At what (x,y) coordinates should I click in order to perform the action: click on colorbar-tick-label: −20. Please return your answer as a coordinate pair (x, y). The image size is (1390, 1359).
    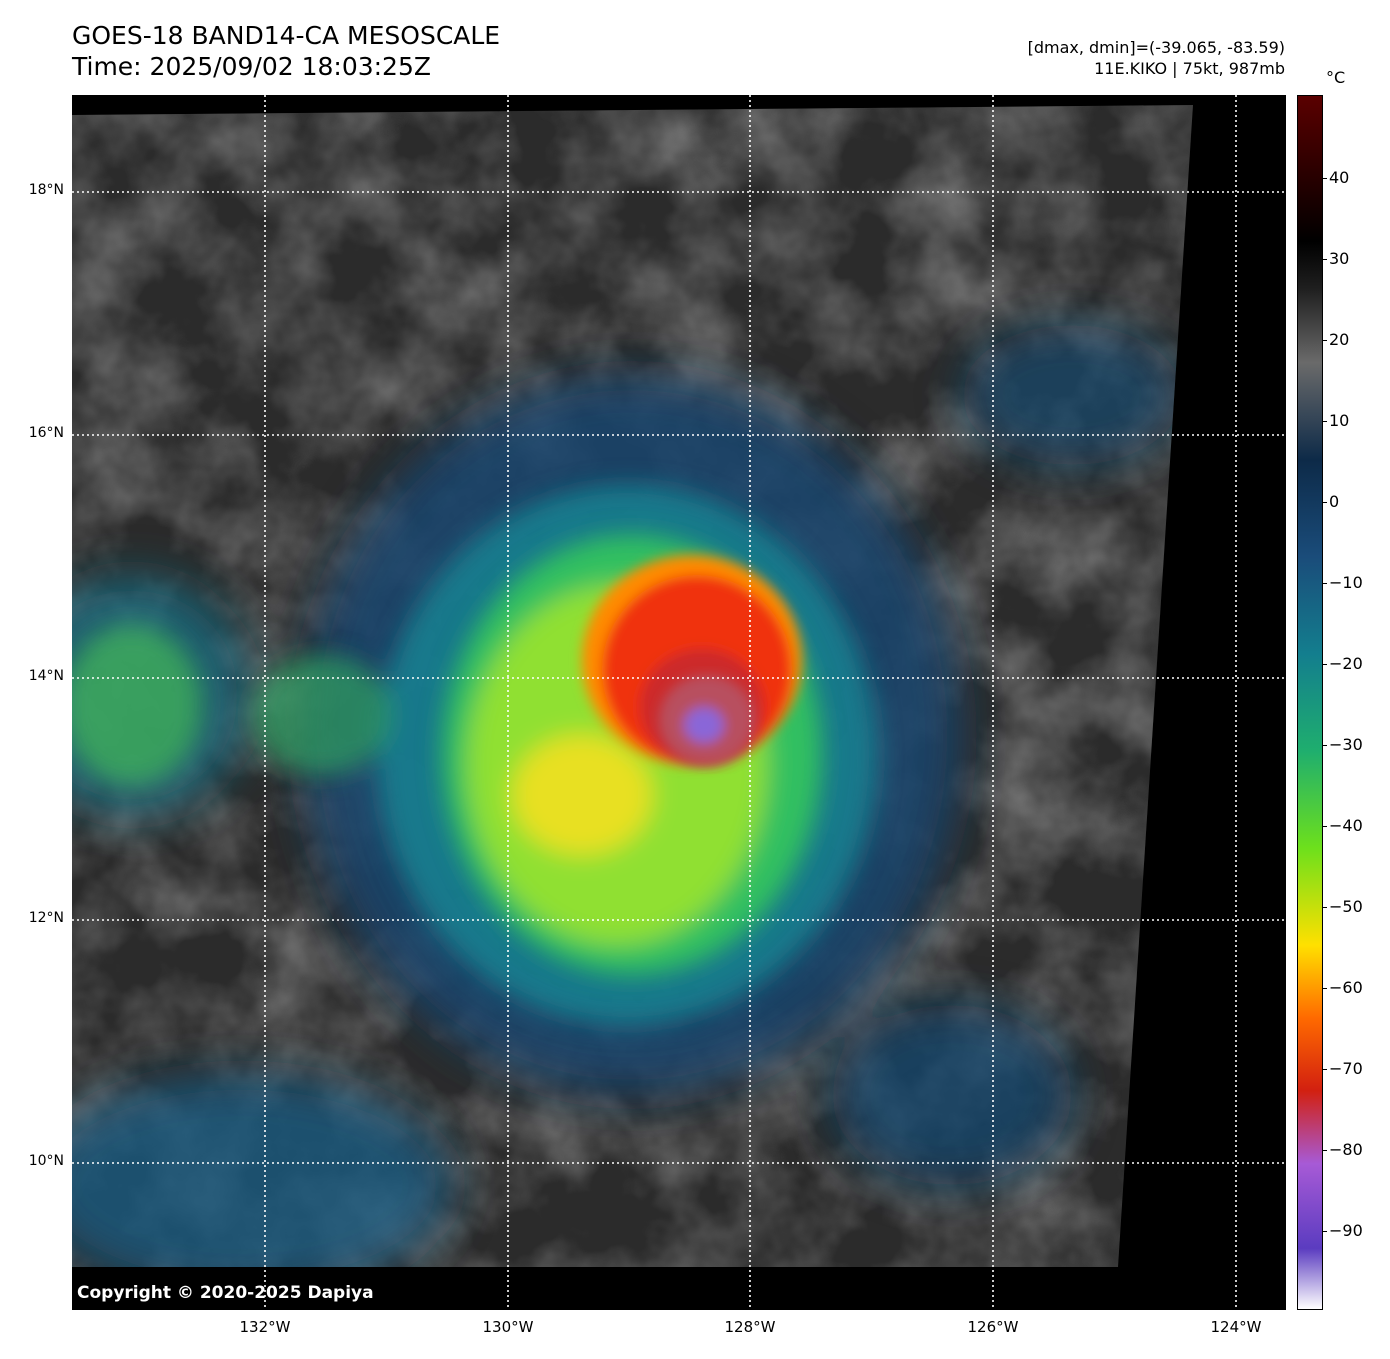
    Looking at the image, I should click on (1346, 663).